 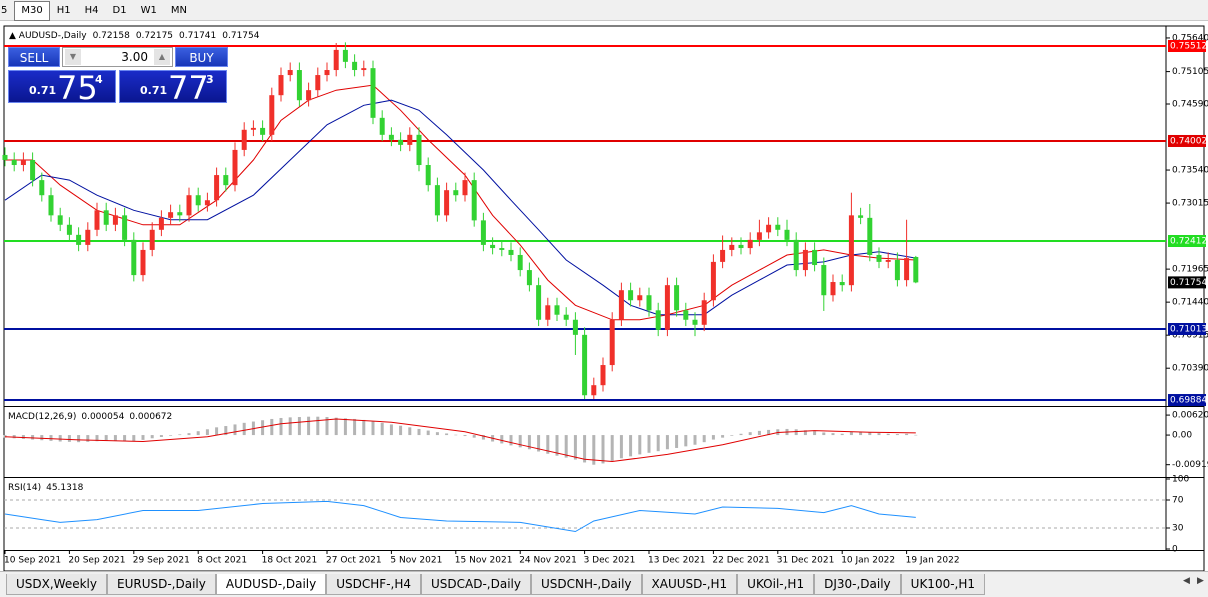 What do you see at coordinates (56, 584) in the screenshot?
I see `symbol-tab: USDX,Weekly` at bounding box center [56, 584].